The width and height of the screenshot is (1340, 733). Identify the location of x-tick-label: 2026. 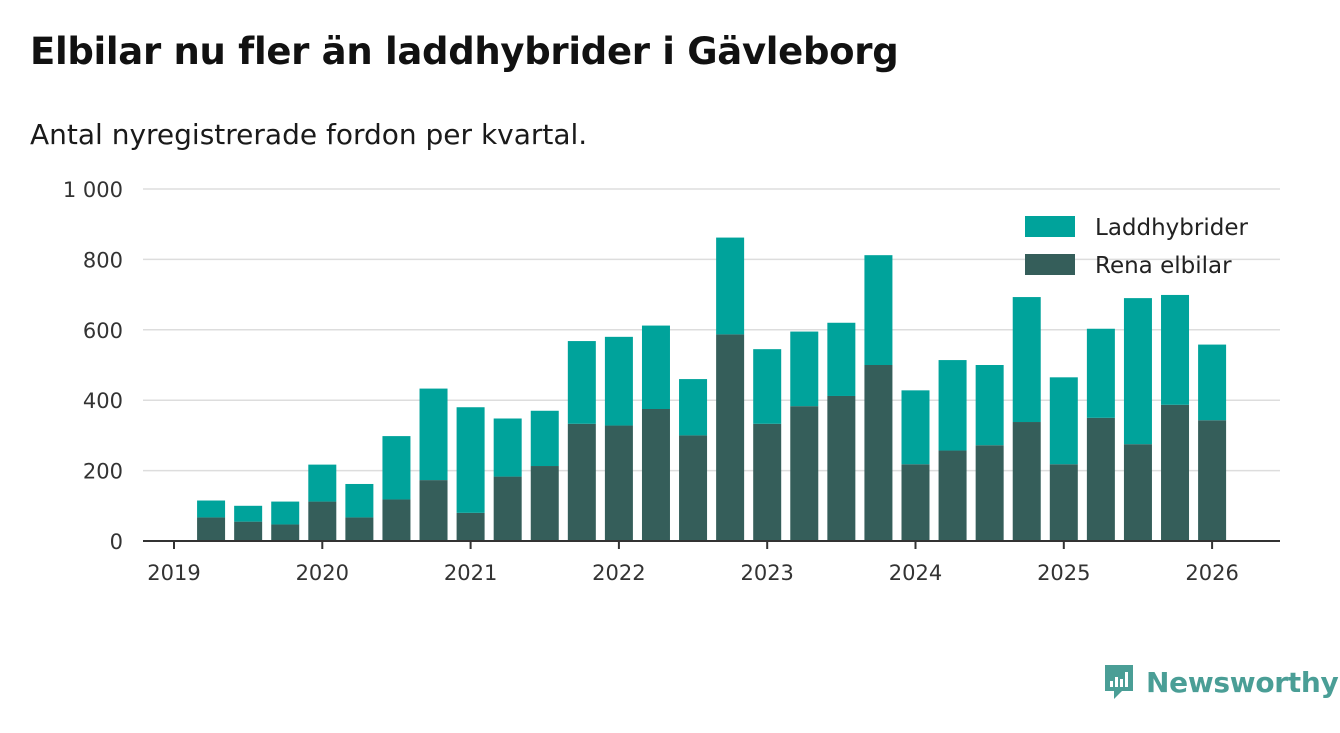
(1211, 573).